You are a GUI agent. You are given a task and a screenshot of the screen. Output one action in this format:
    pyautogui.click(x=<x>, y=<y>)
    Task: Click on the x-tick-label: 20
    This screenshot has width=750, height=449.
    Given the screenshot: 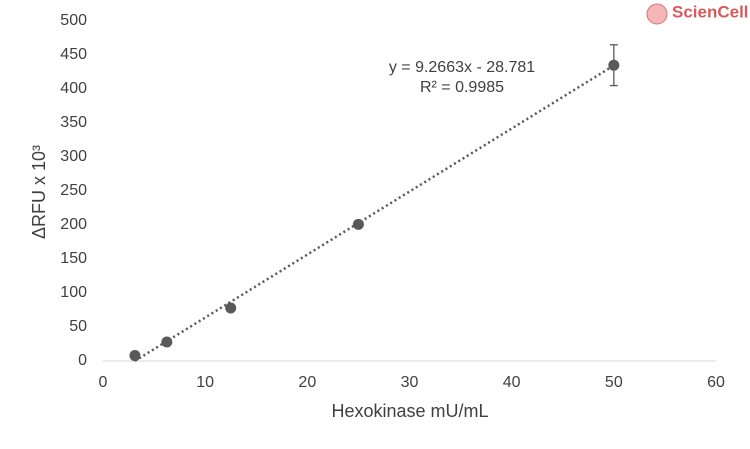 What is the action you would take?
    pyautogui.click(x=307, y=382)
    